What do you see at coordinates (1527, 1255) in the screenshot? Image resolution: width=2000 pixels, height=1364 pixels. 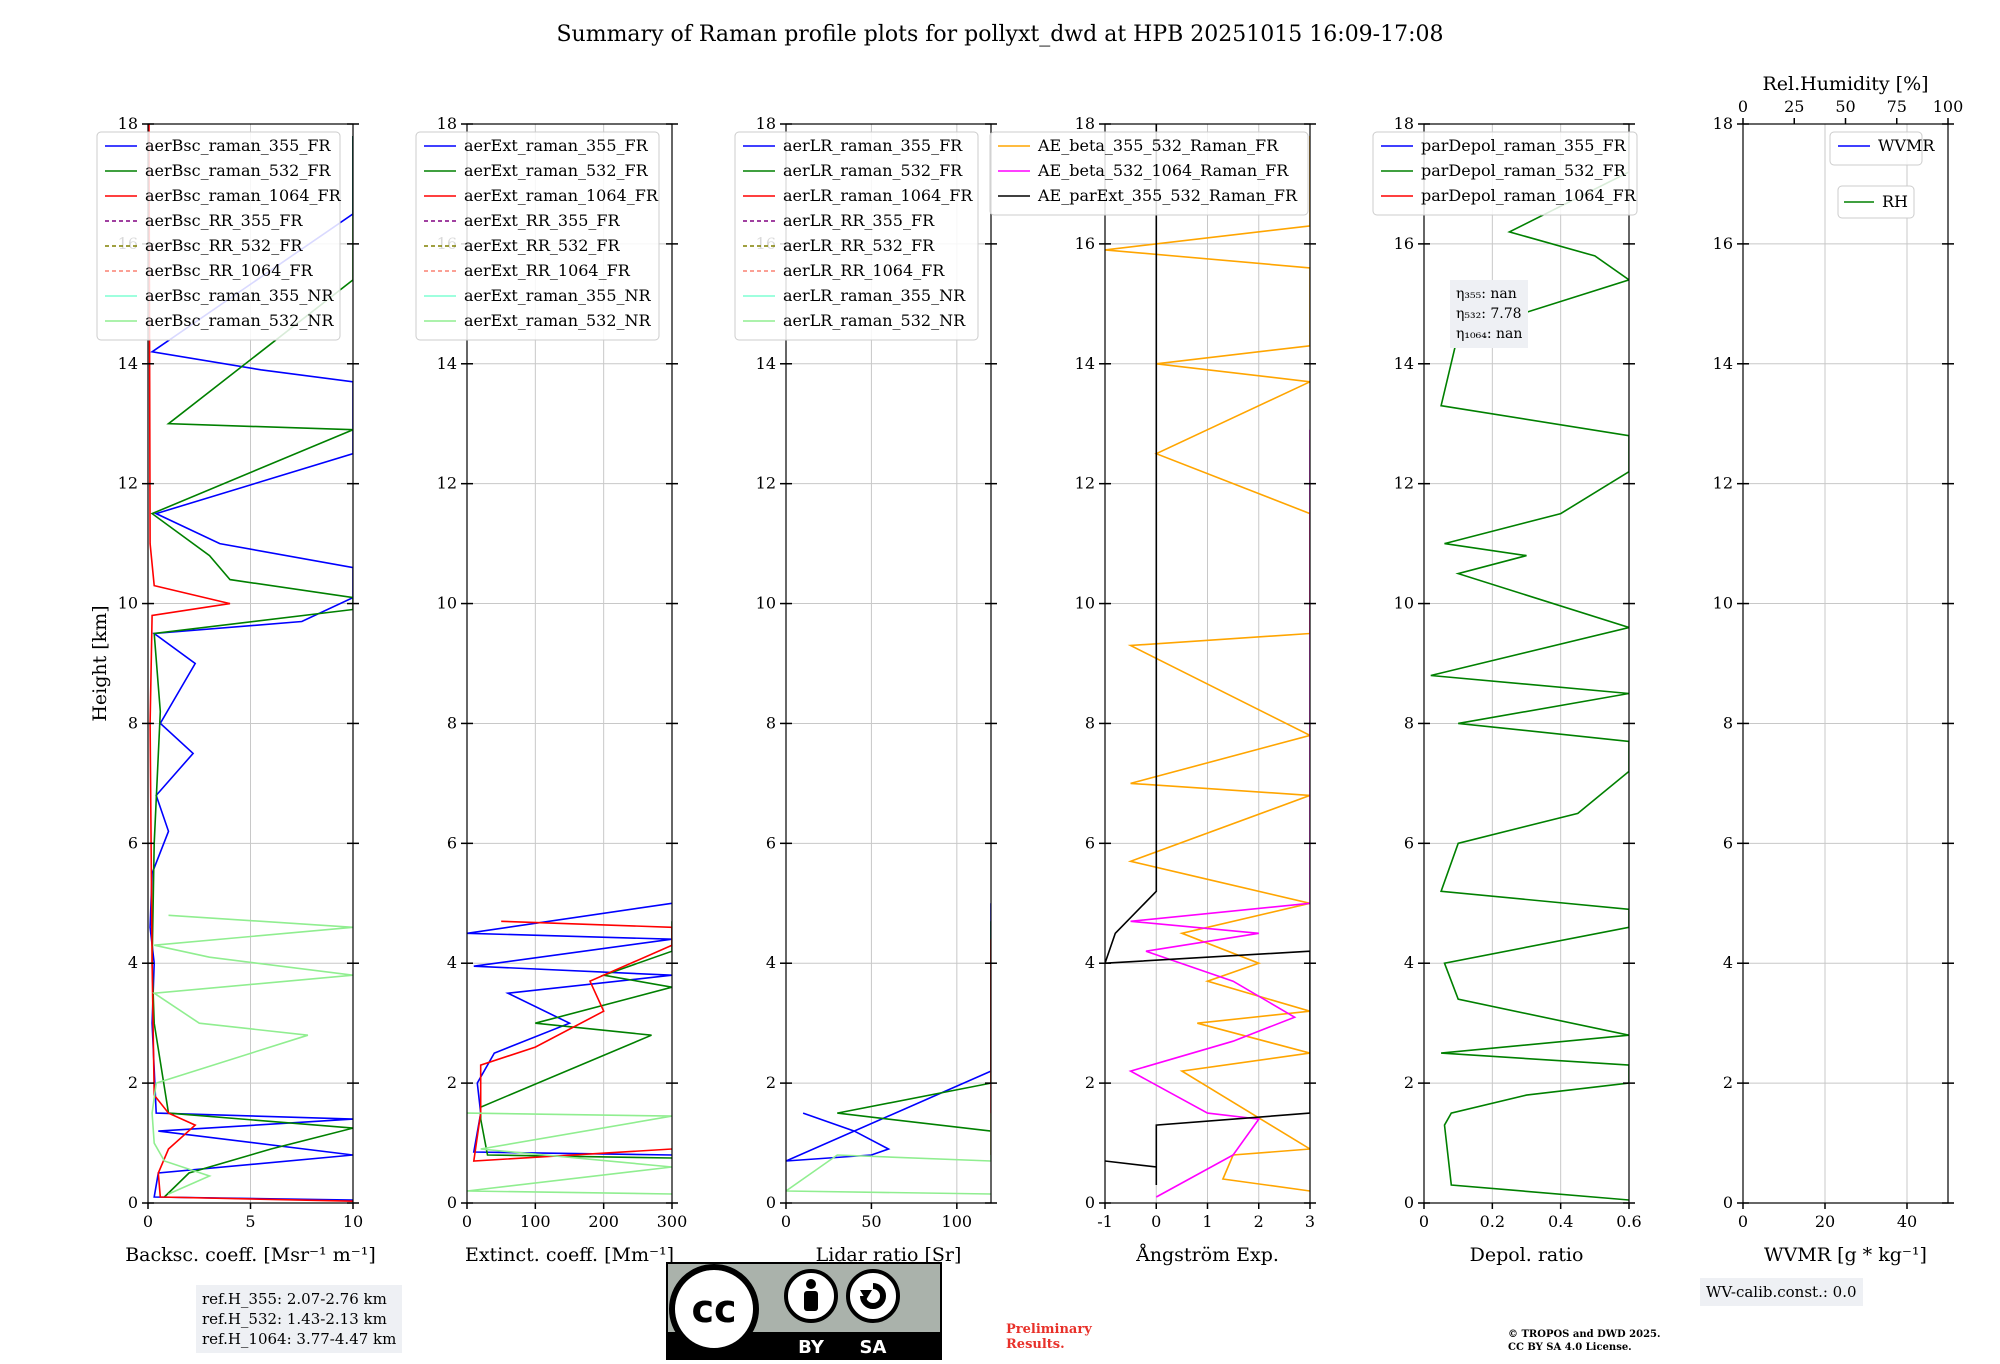 I see `x-axis-label: Depol. ratio` at bounding box center [1527, 1255].